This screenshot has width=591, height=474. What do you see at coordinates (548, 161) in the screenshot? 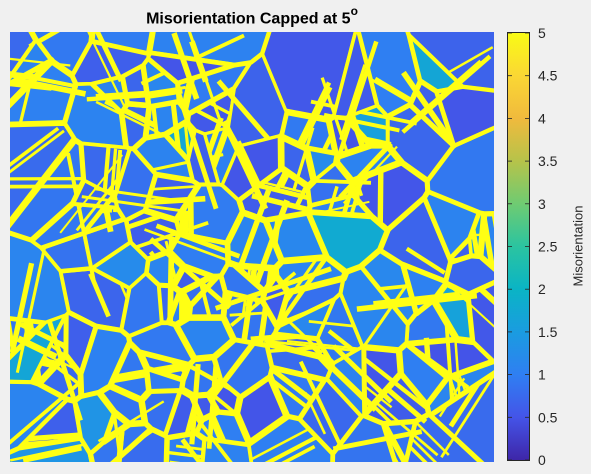
I see `colorbar-tick-label: 3.5` at bounding box center [548, 161].